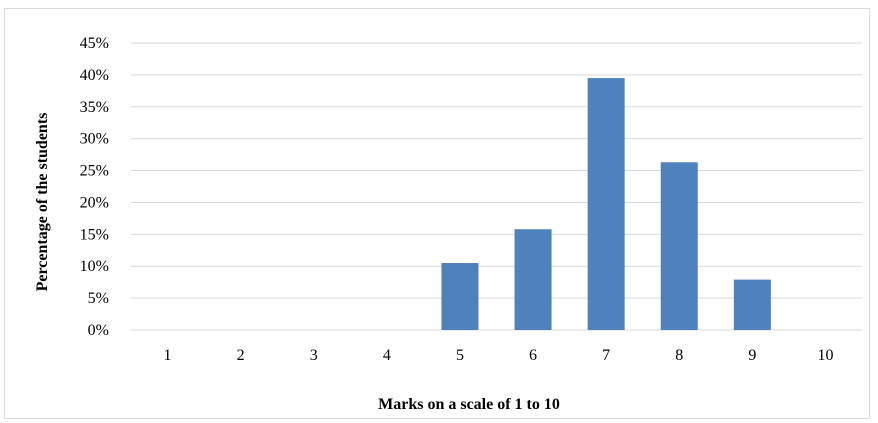 The height and width of the screenshot is (423, 878). What do you see at coordinates (314, 355) in the screenshot?
I see `x-tick-label: 3` at bounding box center [314, 355].